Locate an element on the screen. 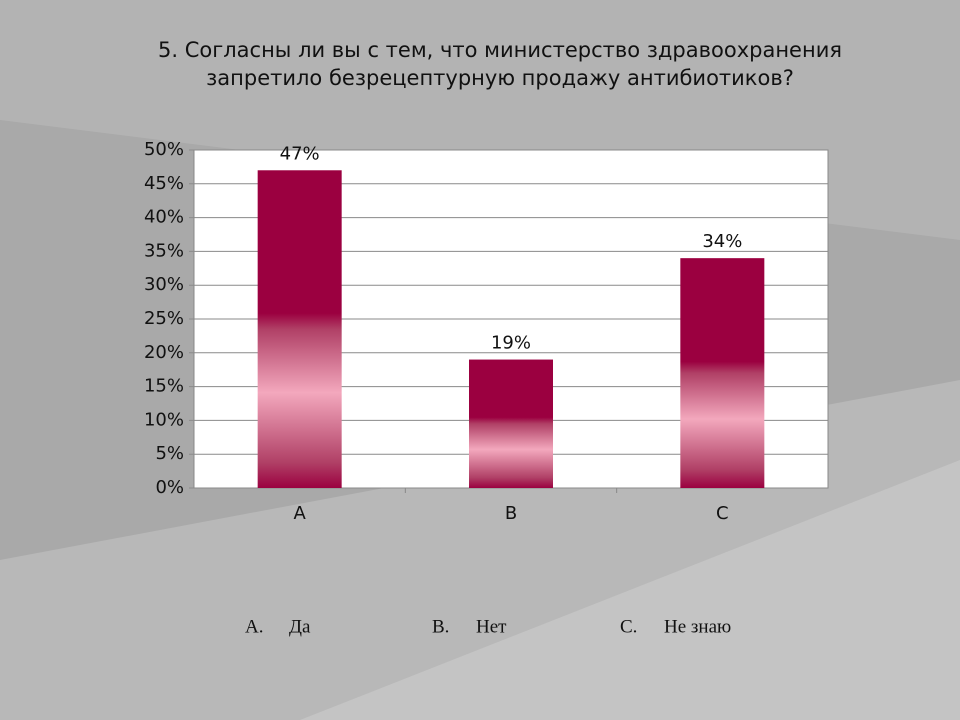  y-tick-label: 50% is located at coordinates (164, 149).